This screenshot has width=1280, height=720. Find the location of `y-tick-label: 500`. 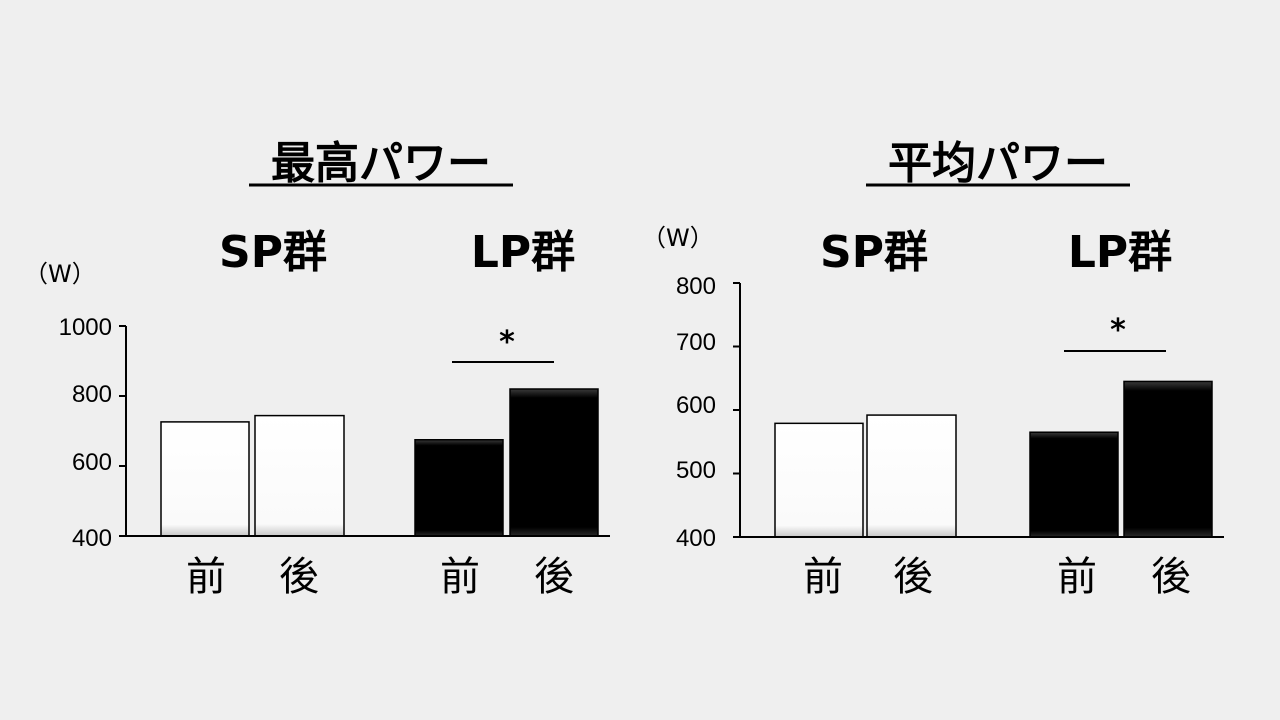

y-tick-label: 500 is located at coordinates (696, 470).